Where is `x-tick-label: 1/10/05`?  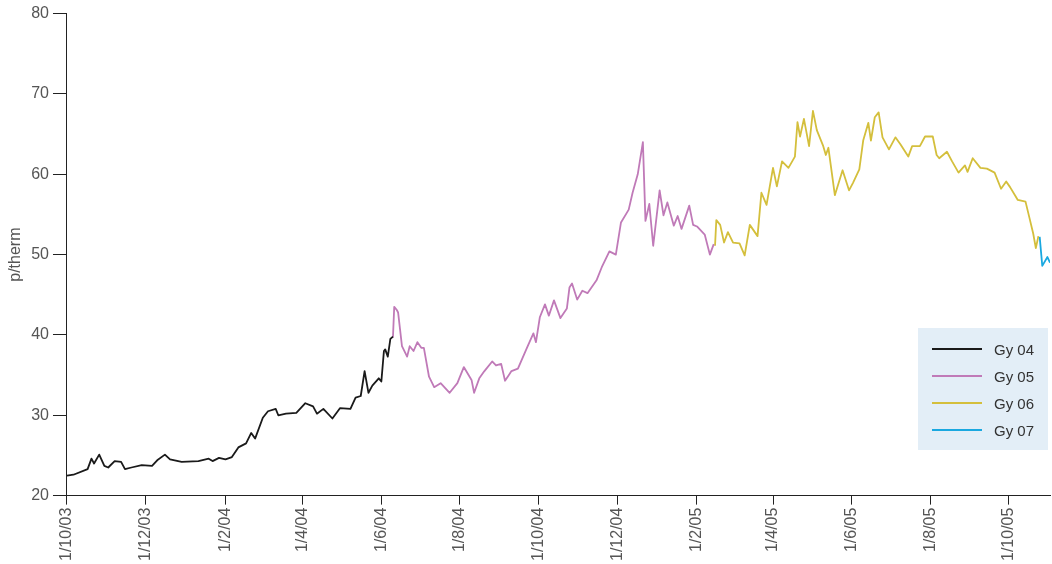
x-tick-label: 1/10/05 is located at coordinates (1008, 534).